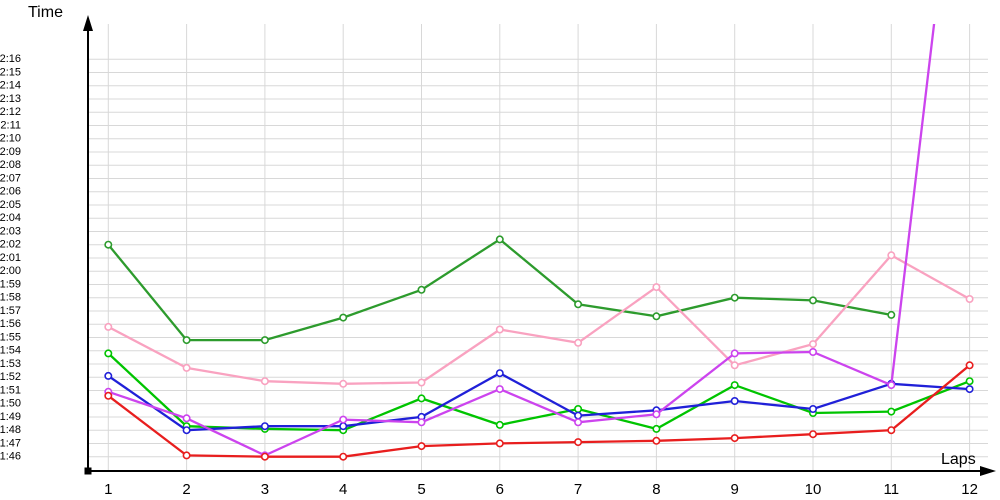  I want to click on y-tick-label-1:56: 1:56, so click(10, 324).